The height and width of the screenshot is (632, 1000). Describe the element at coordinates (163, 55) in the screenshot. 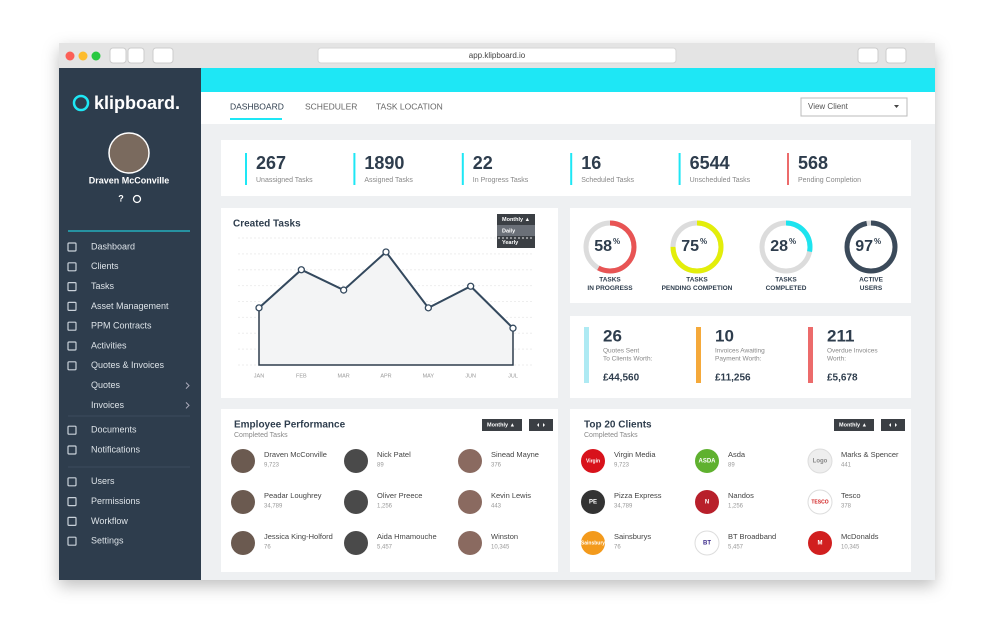

I see `sidebar-button` at that location.